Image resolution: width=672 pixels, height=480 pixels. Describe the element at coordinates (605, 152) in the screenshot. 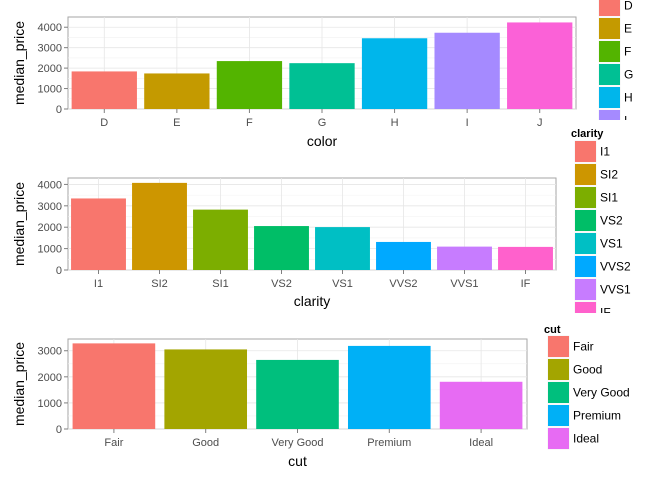

I see `legend-label: I1` at that location.